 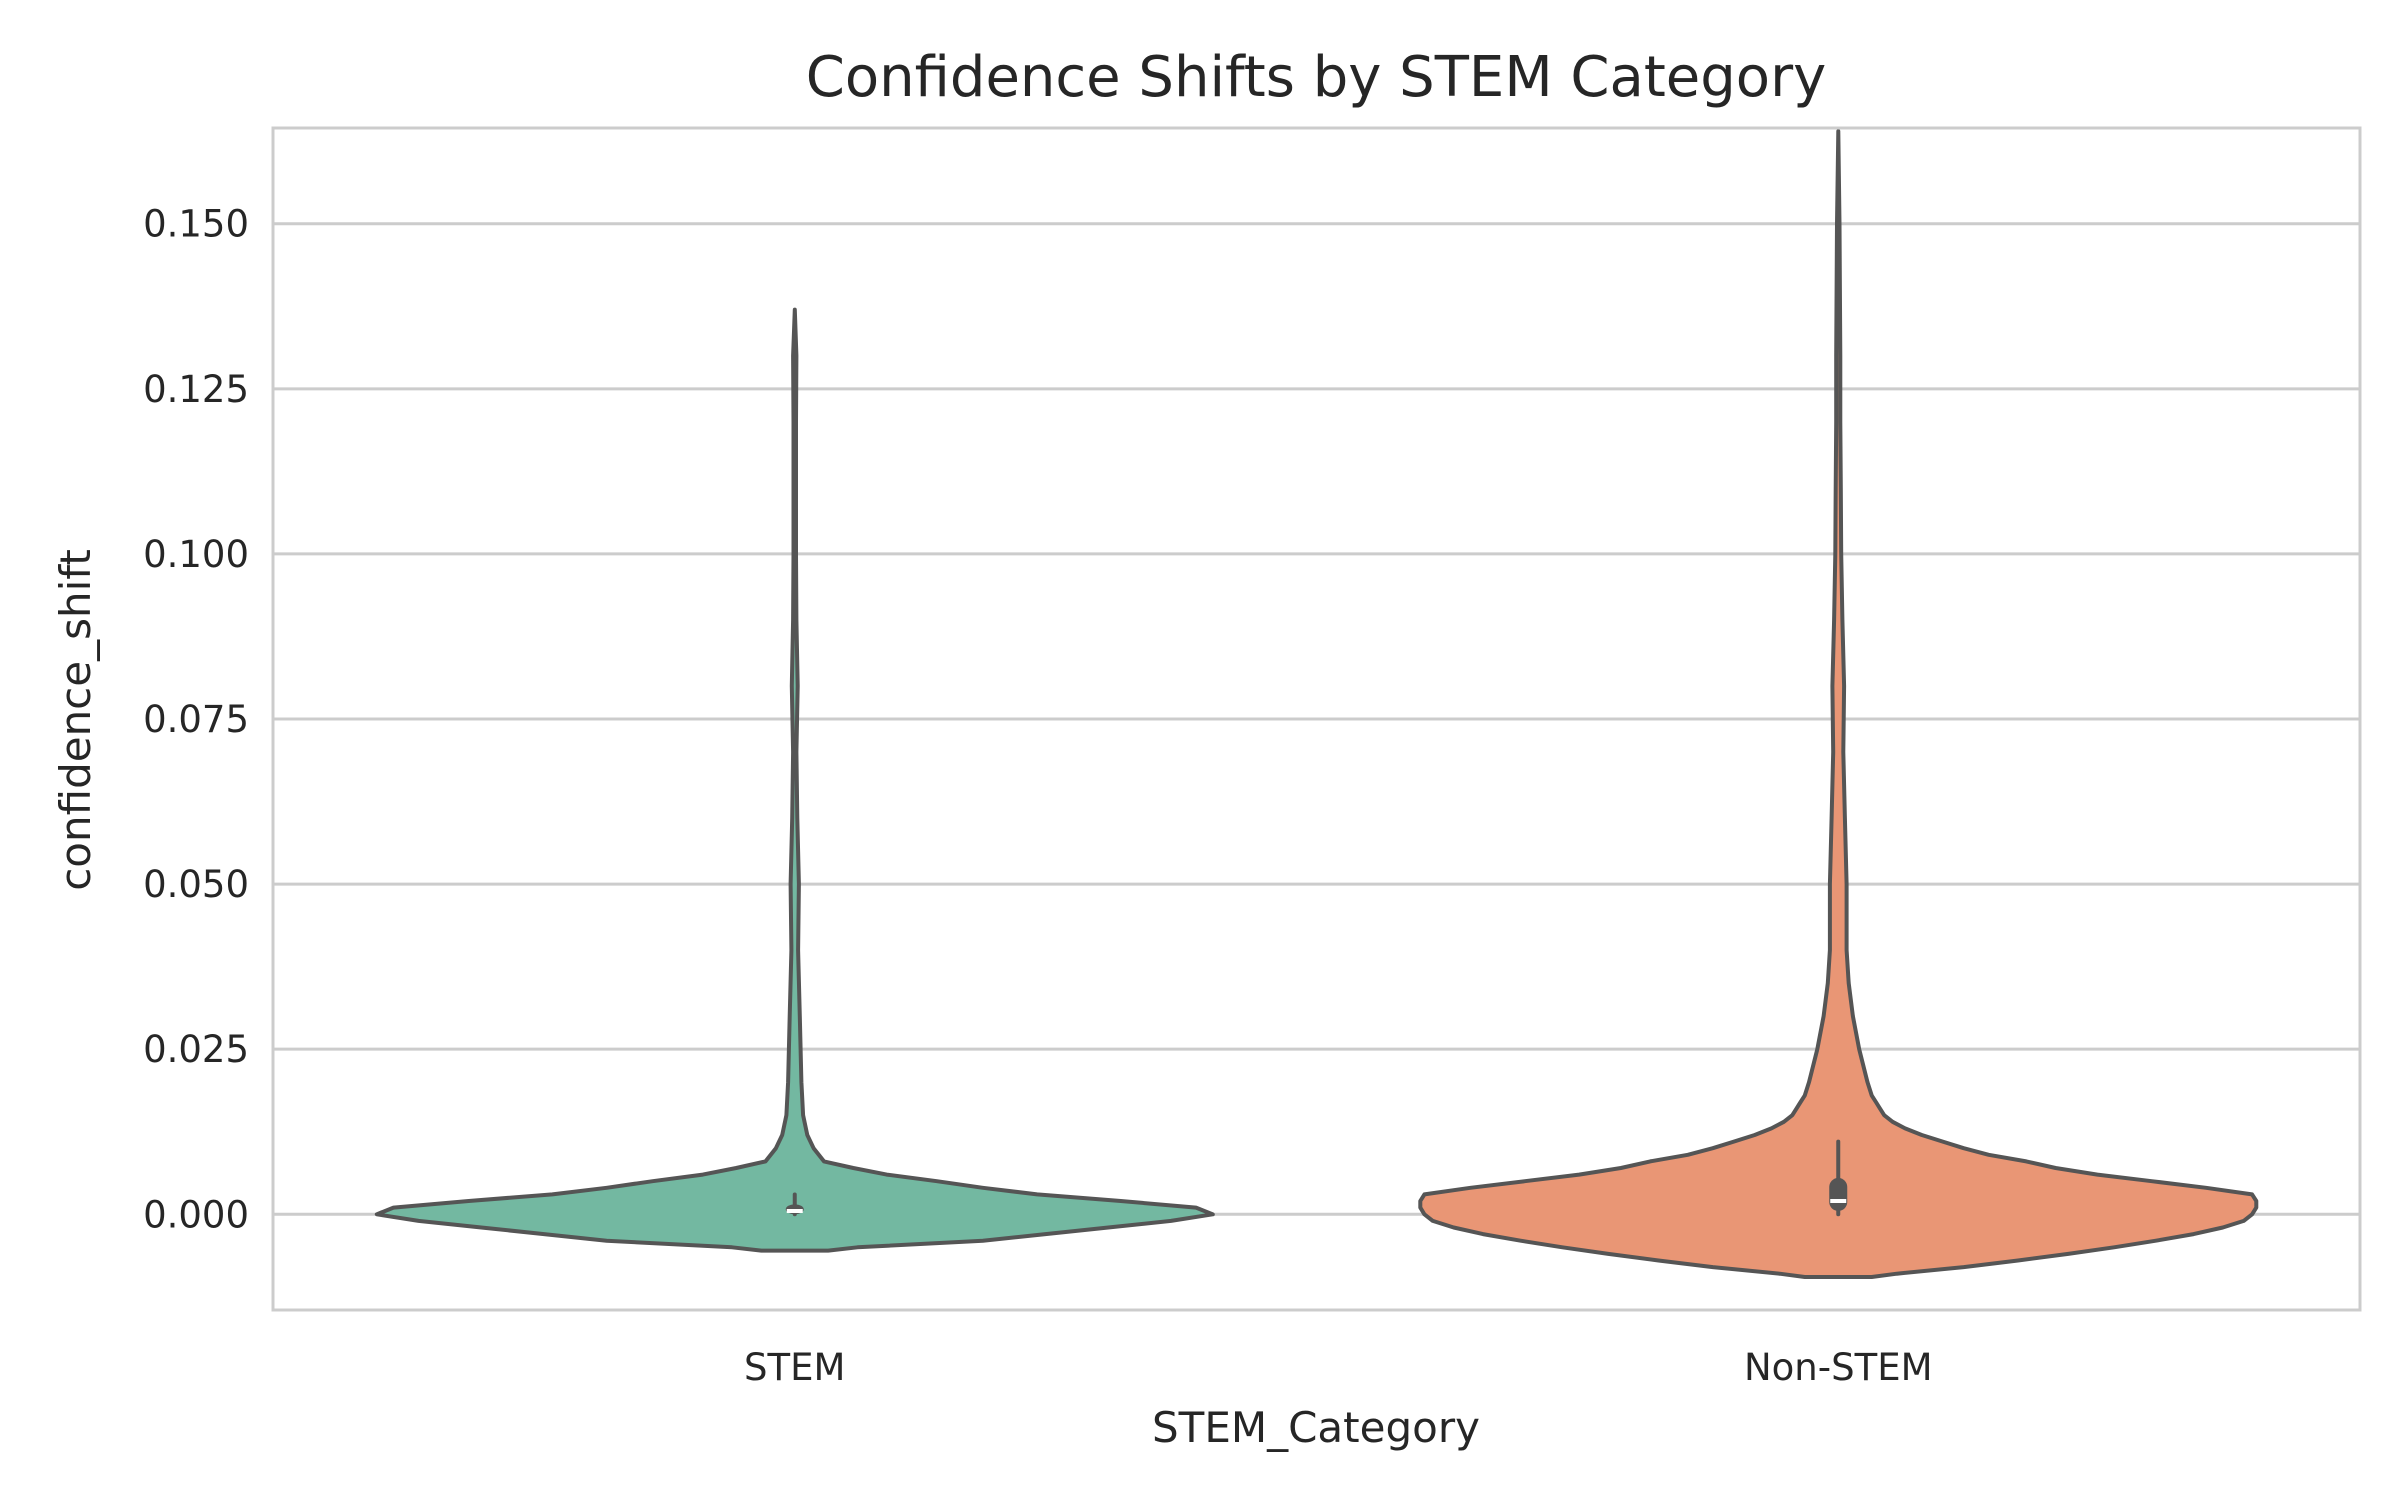 I want to click on y-tick-label: 0.100, so click(x=196, y=554).